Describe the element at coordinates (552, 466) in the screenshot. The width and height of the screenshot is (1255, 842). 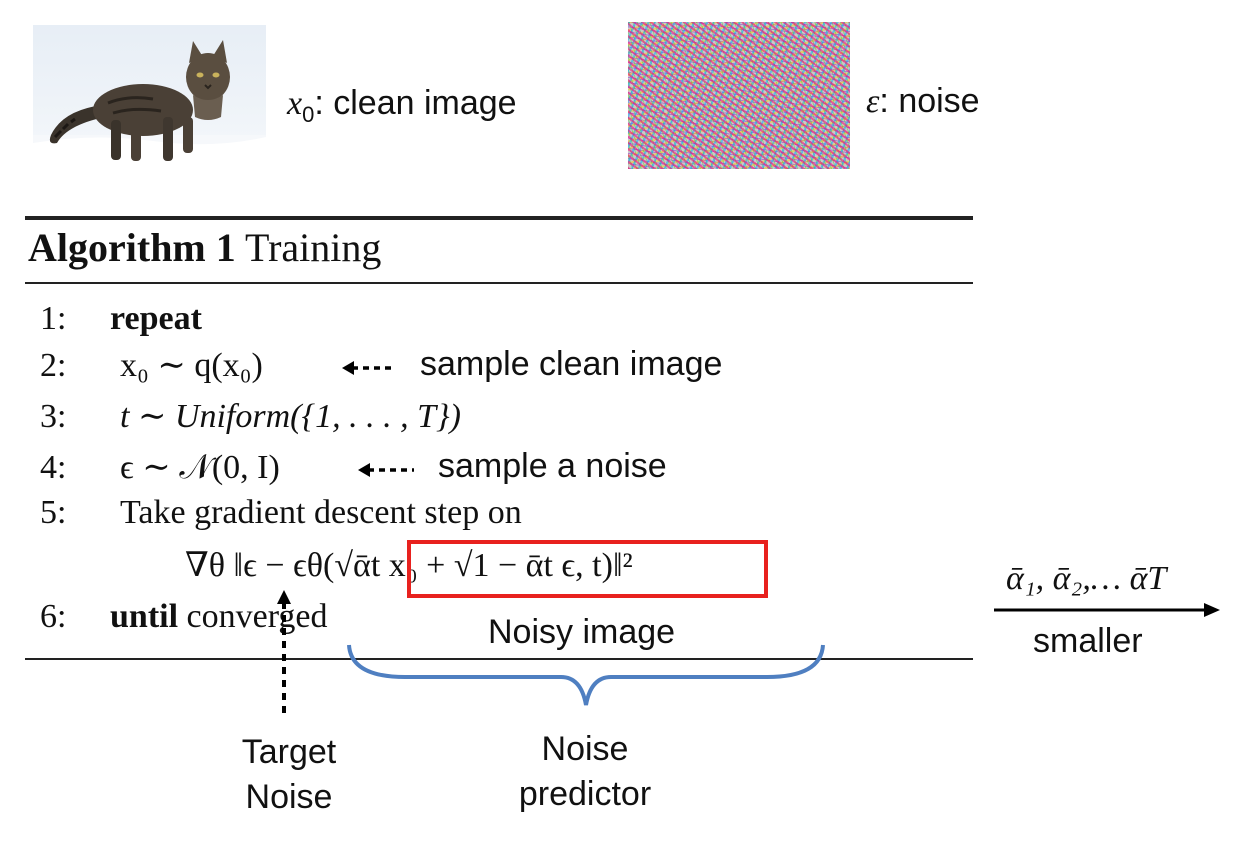
I see `sample-noise-annotation: sample a noise` at that location.